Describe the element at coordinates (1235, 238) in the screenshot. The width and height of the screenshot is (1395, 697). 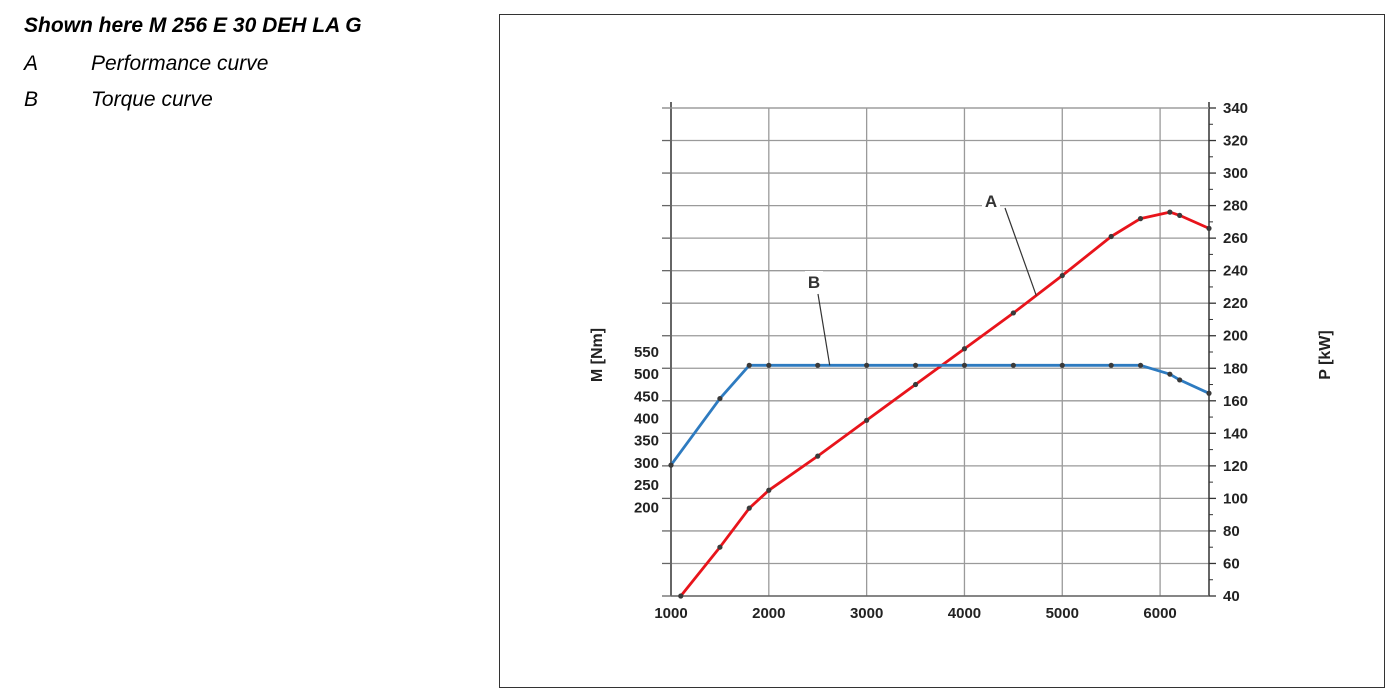
I see `right-tick-label-260: 260` at that location.